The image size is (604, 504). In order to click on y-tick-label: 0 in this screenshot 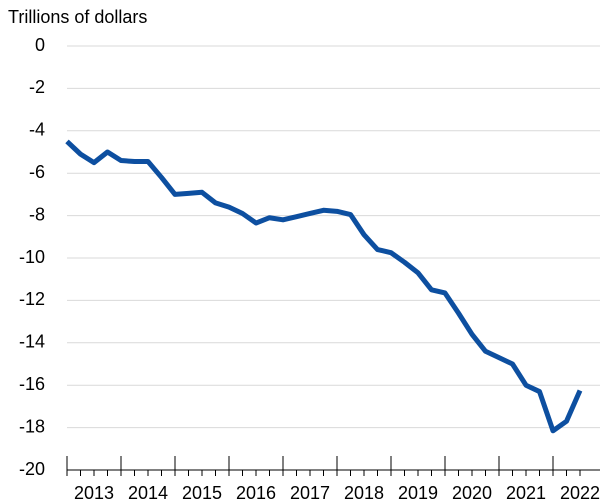, I will do `click(40, 45)`.